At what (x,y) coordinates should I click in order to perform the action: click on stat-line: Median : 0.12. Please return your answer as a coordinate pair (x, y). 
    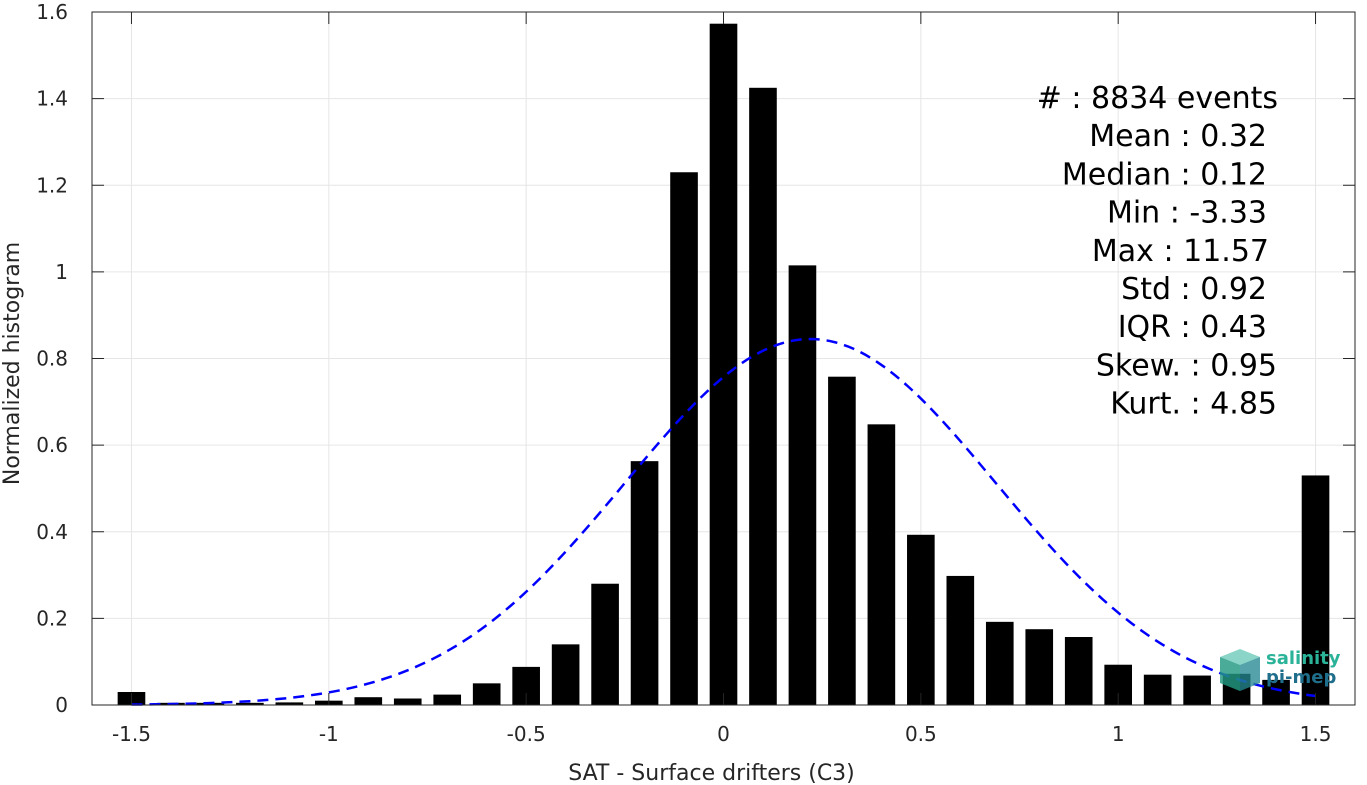
    Looking at the image, I should click on (1164, 174).